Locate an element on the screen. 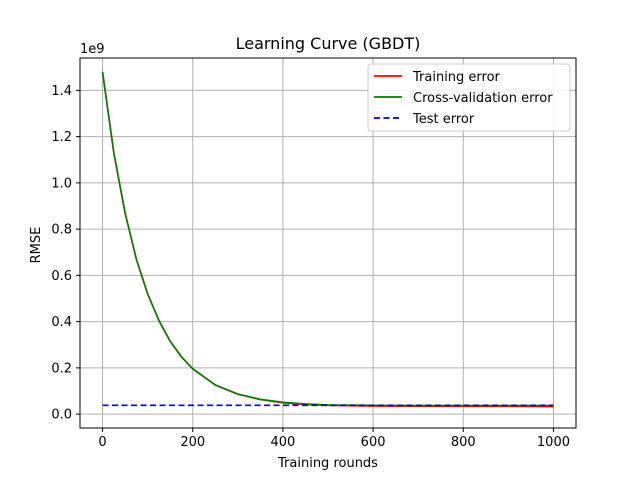  legend-entry-training-error: Training error is located at coordinates (456, 77).